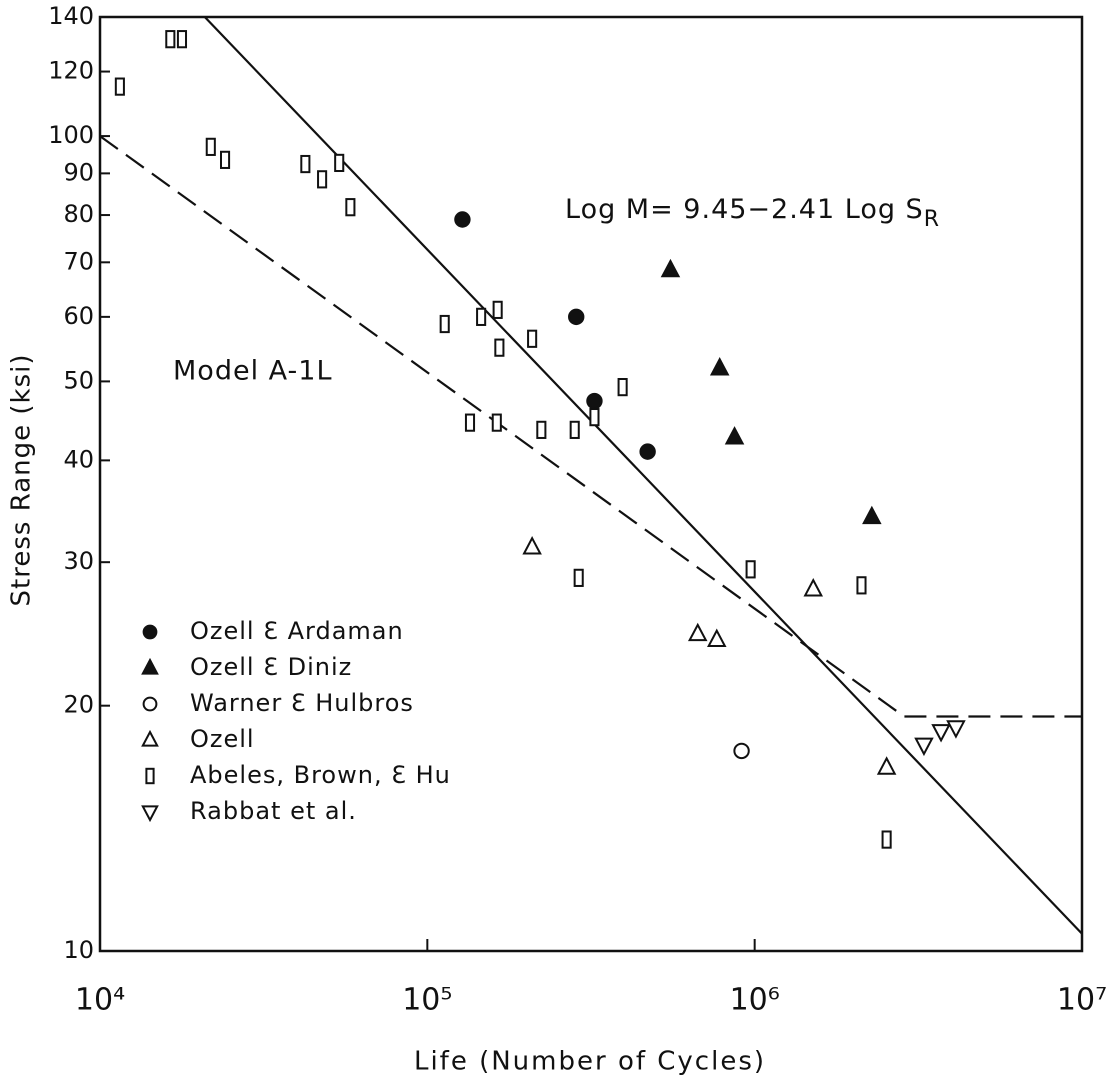 The height and width of the screenshot is (1088, 1116). I want to click on y-tick-label: 80, so click(78, 214).